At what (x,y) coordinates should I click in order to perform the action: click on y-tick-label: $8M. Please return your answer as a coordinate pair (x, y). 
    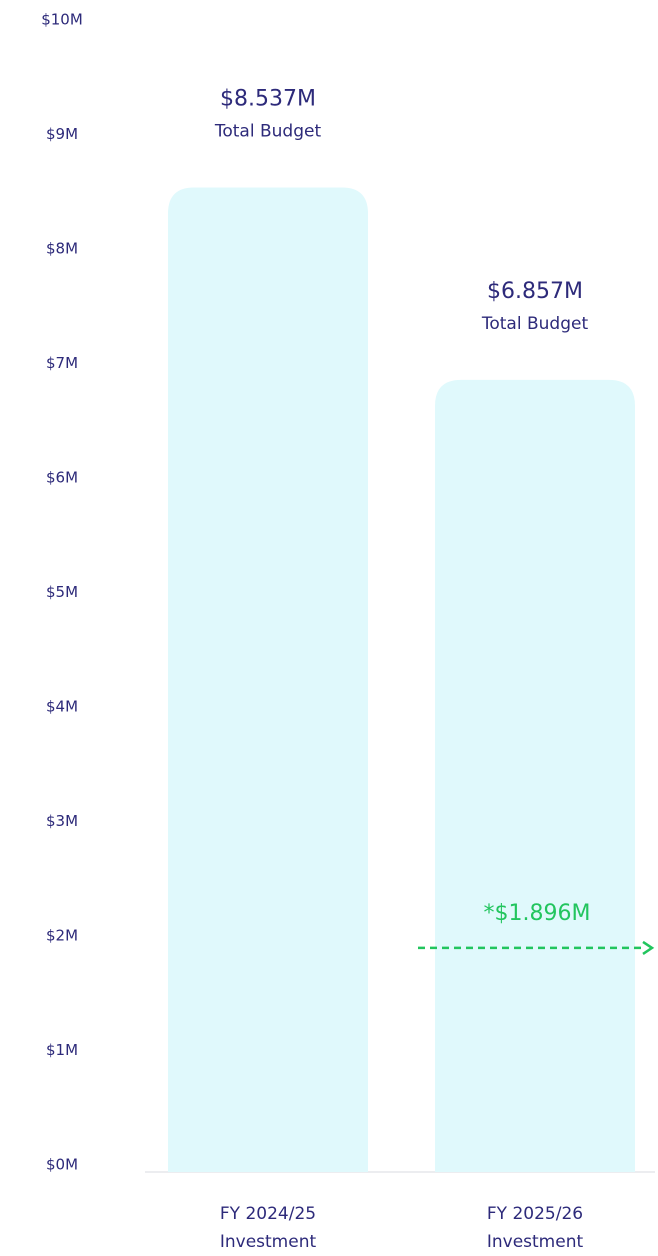
    Looking at the image, I should click on (62, 249).